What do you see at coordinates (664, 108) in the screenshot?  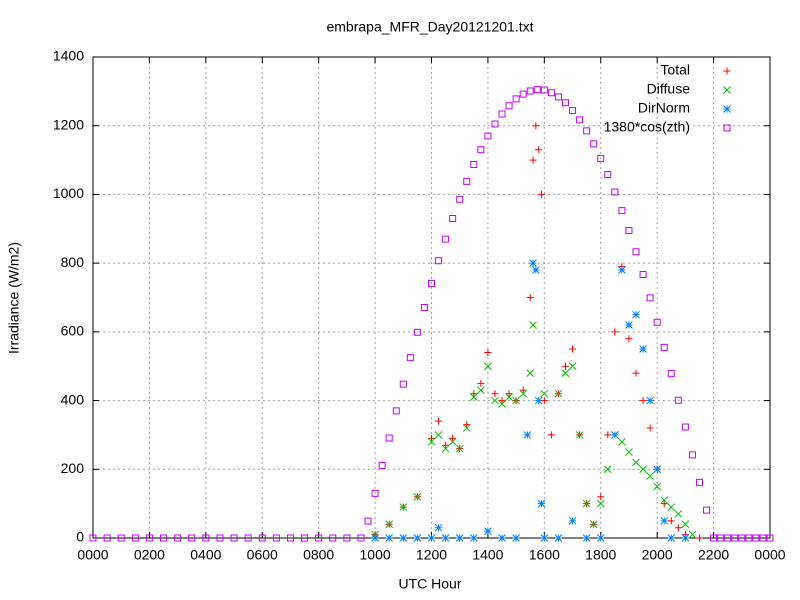 I see `legend-label: DirNorm` at bounding box center [664, 108].